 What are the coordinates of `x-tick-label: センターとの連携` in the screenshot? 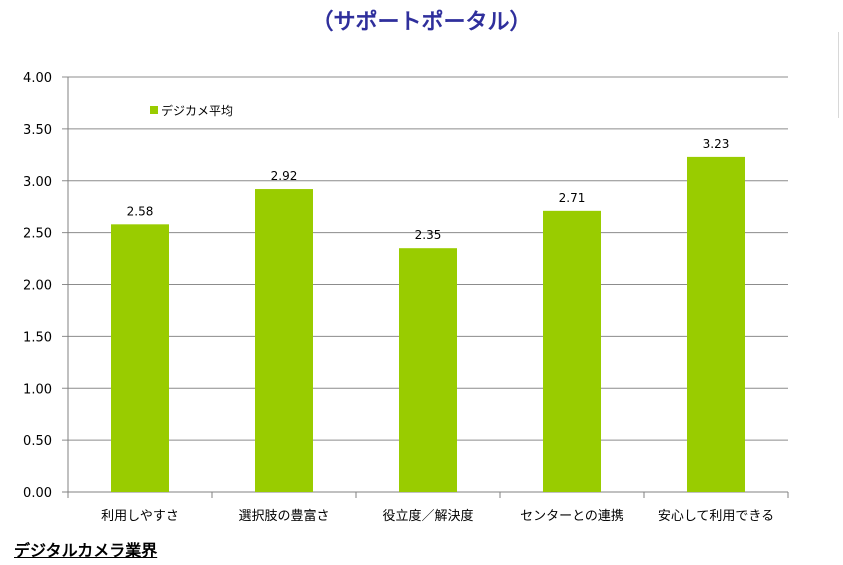 It's located at (572, 516).